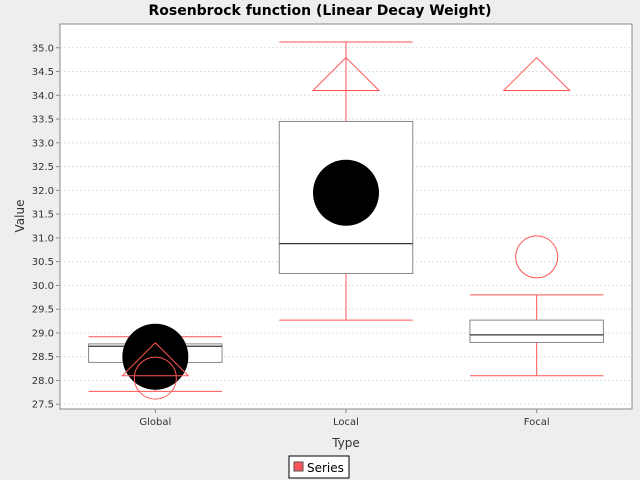 The height and width of the screenshot is (480, 640). Describe the element at coordinates (43, 191) in the screenshot. I see `y-tick-label: 32.0` at that location.